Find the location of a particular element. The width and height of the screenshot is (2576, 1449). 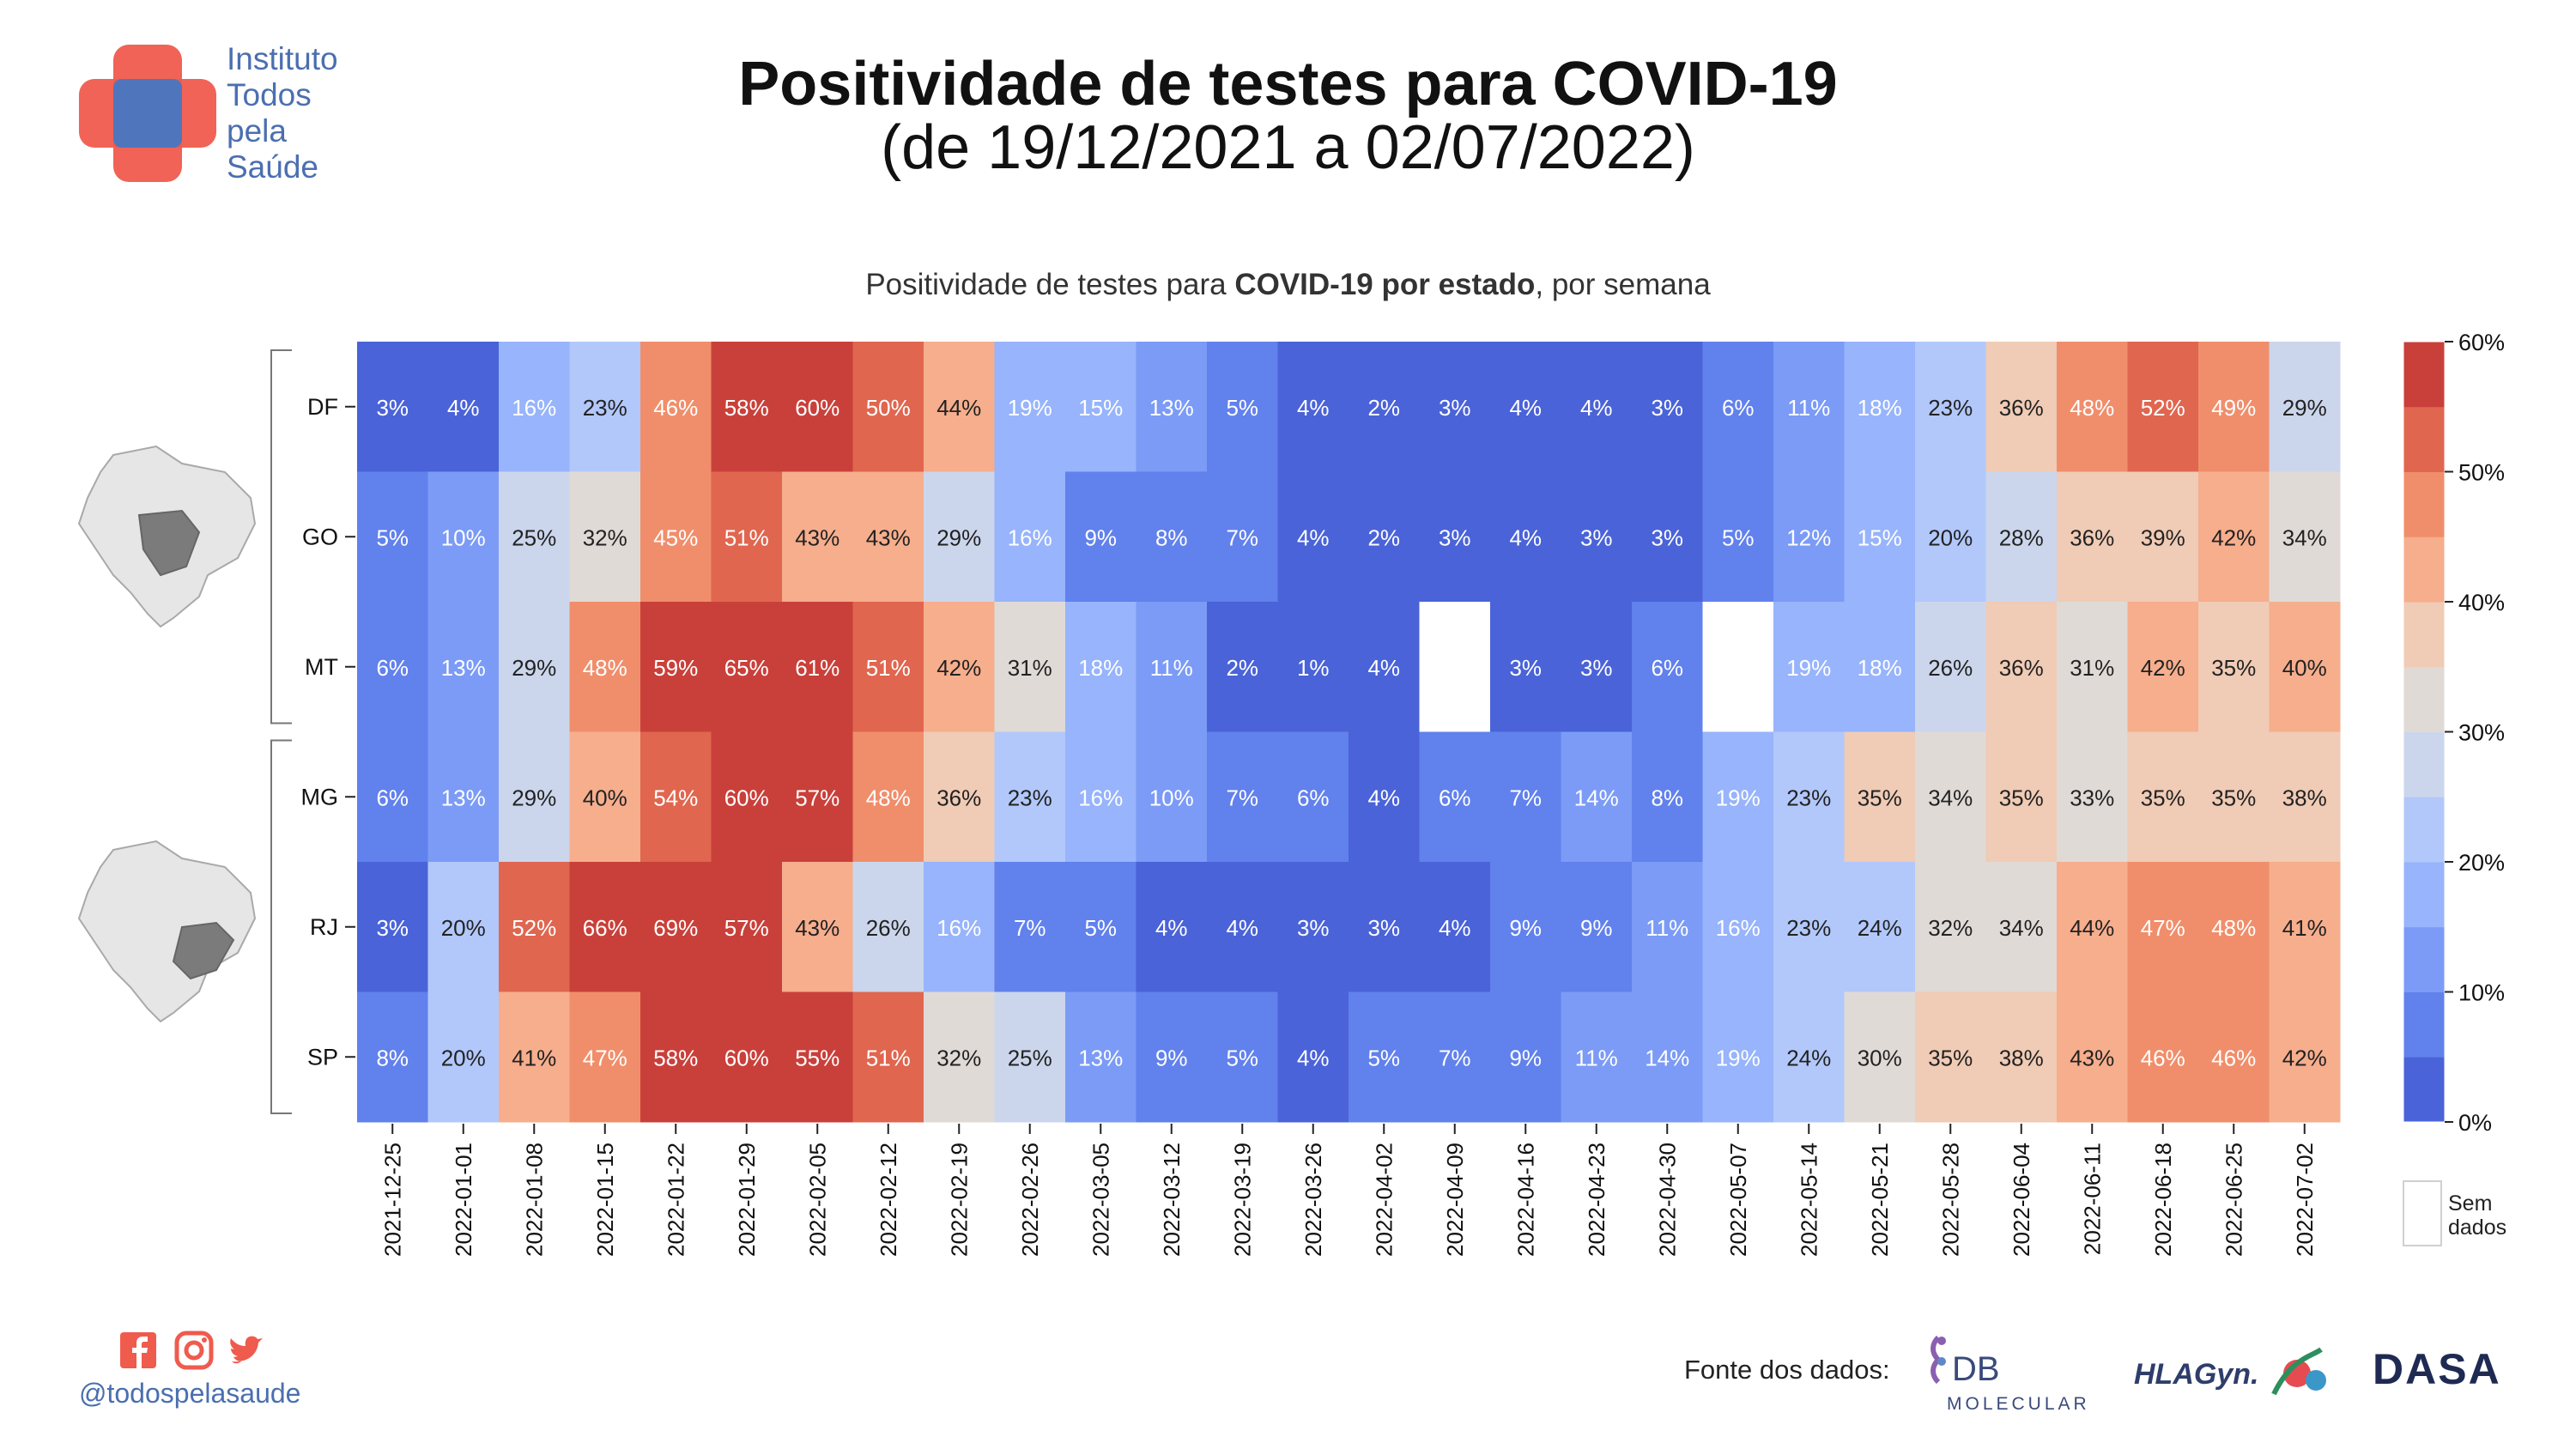

colorbar-tick-label: 50% is located at coordinates (2481, 473).